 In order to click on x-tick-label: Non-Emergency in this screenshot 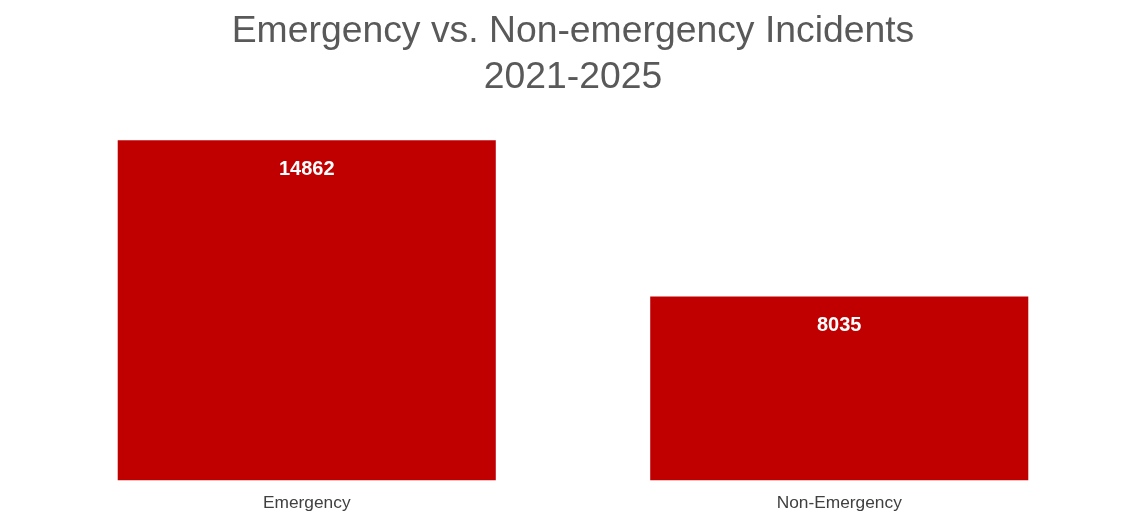, I will do `click(839, 501)`.